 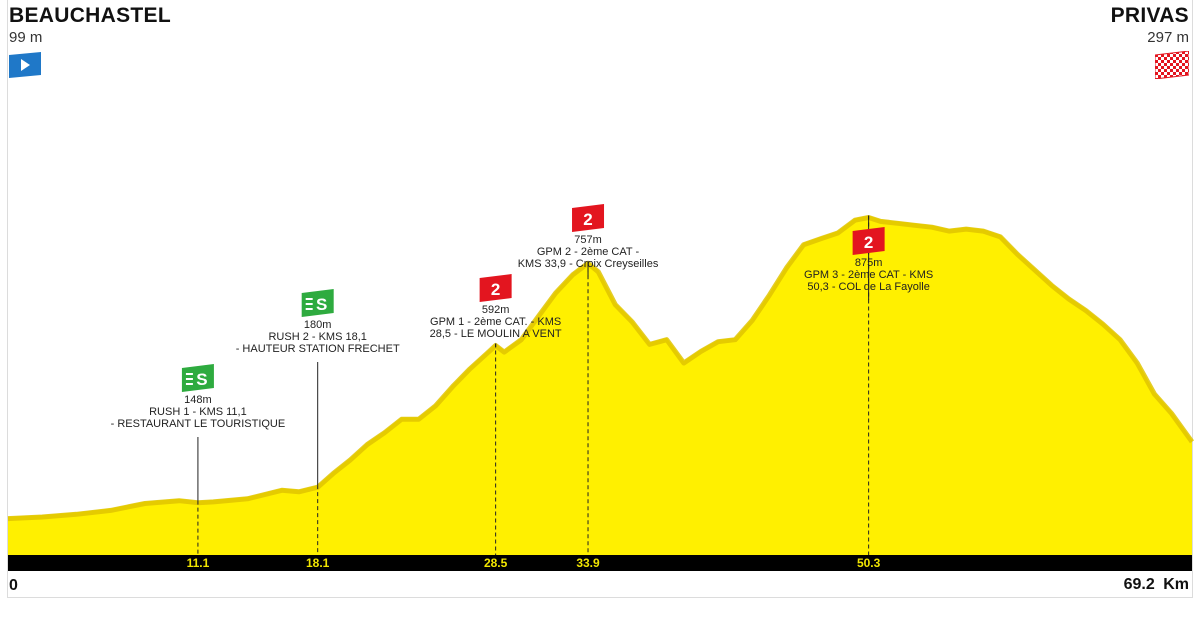 I want to click on km-tick-label: 11.1, so click(x=198, y=563).